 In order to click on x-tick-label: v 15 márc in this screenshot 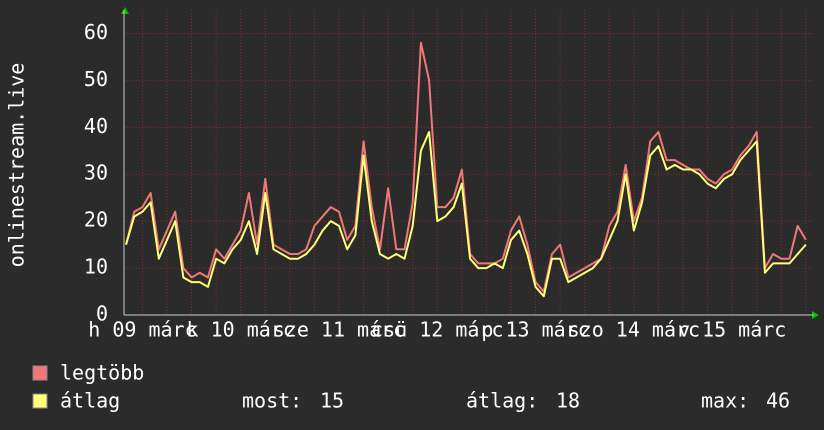, I will do `click(732, 330)`.